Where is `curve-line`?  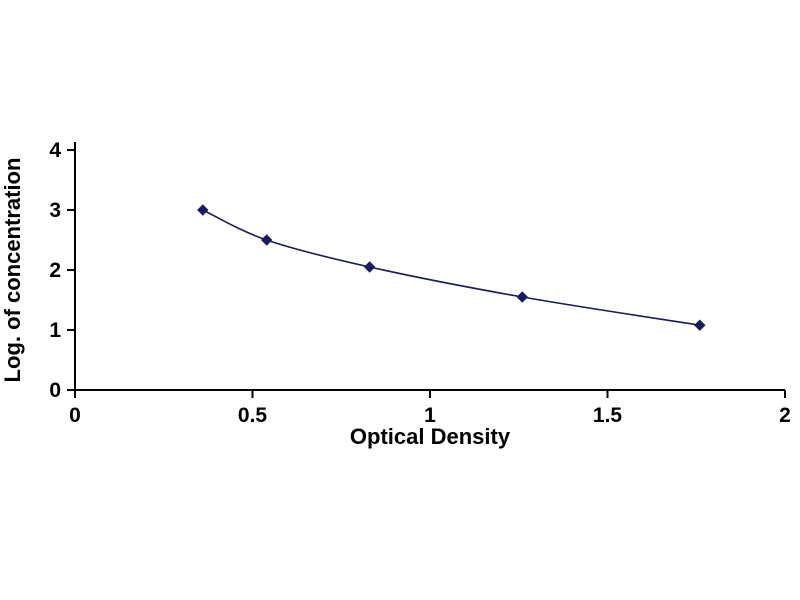
curve-line is located at coordinates (451, 267).